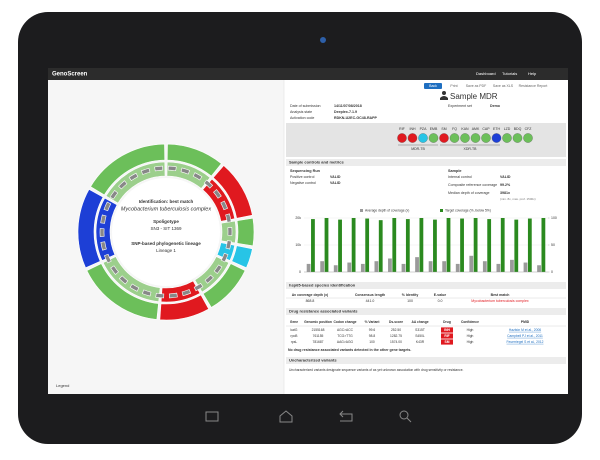  What do you see at coordinates (166, 201) in the screenshot?
I see `id-title: Identification: best match` at bounding box center [166, 201].